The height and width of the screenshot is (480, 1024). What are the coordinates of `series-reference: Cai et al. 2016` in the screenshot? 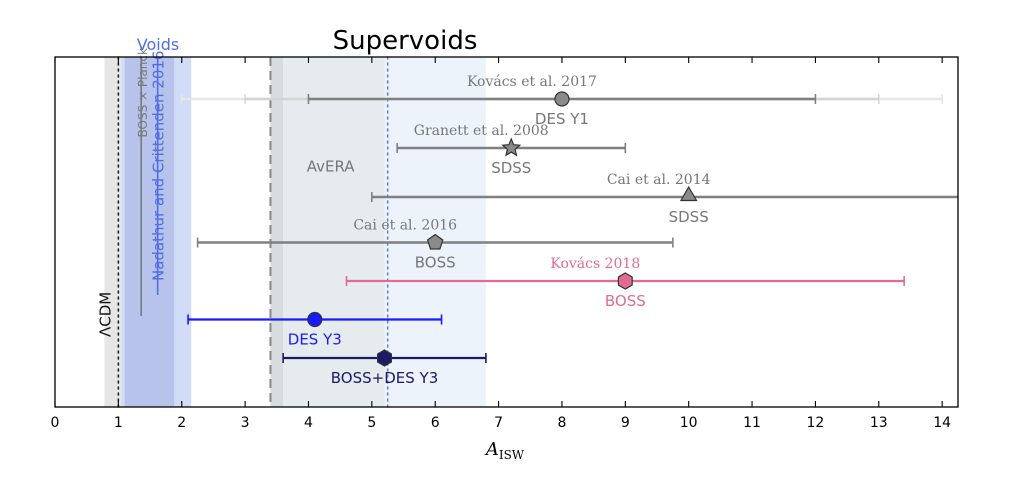 It's located at (405, 226).